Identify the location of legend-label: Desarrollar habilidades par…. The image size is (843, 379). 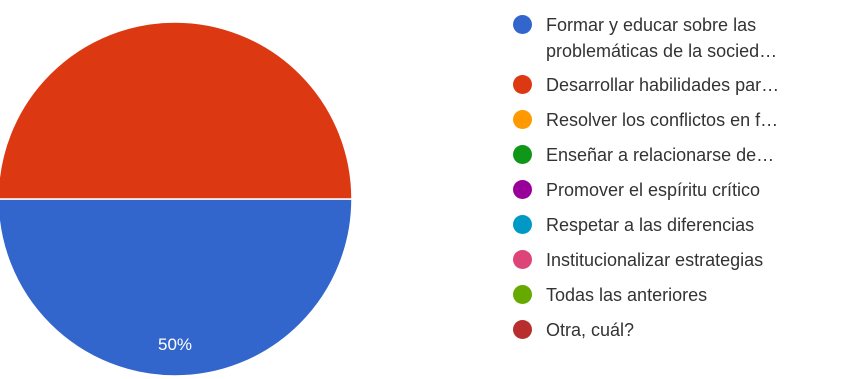
(663, 85).